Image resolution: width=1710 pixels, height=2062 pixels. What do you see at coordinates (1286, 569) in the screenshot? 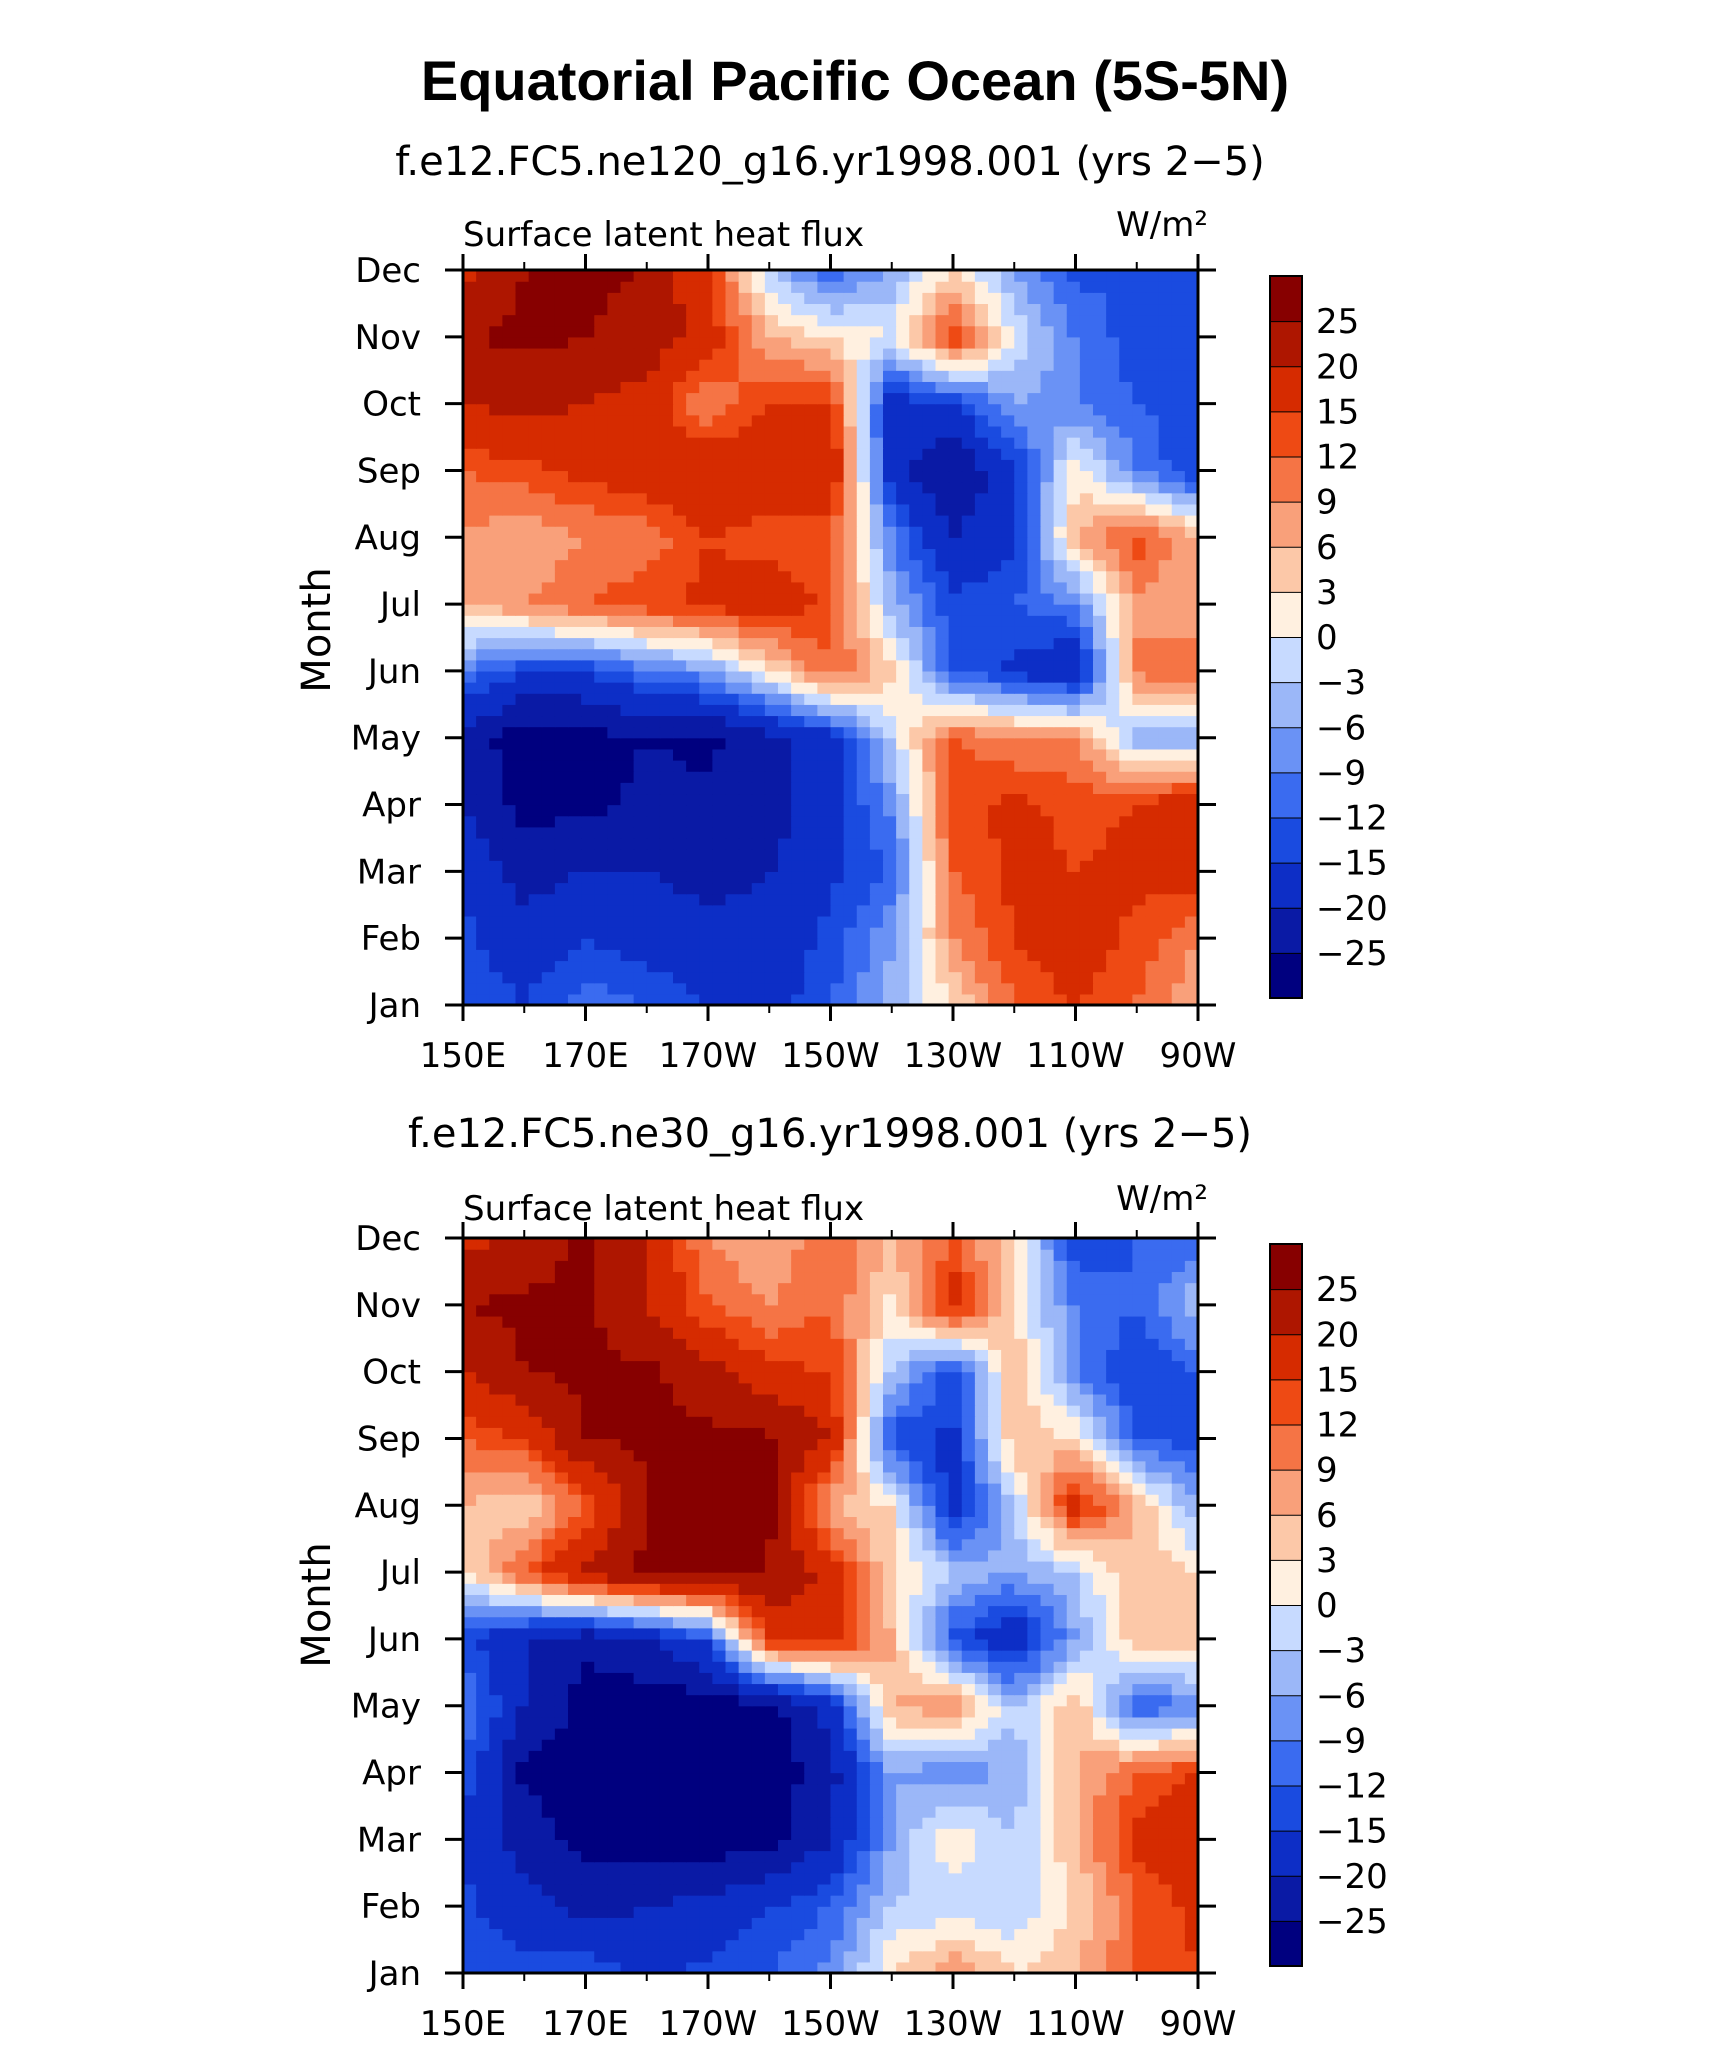
I see `colorbar-swatch` at bounding box center [1286, 569].